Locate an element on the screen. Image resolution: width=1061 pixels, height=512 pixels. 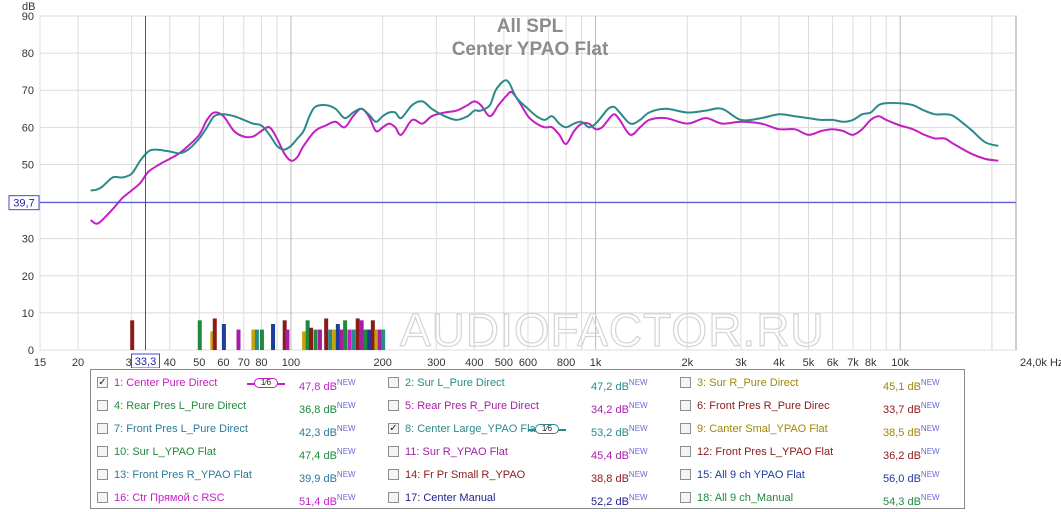
legend-item-value: 56,0 dBNEW is located at coordinates (911, 477).